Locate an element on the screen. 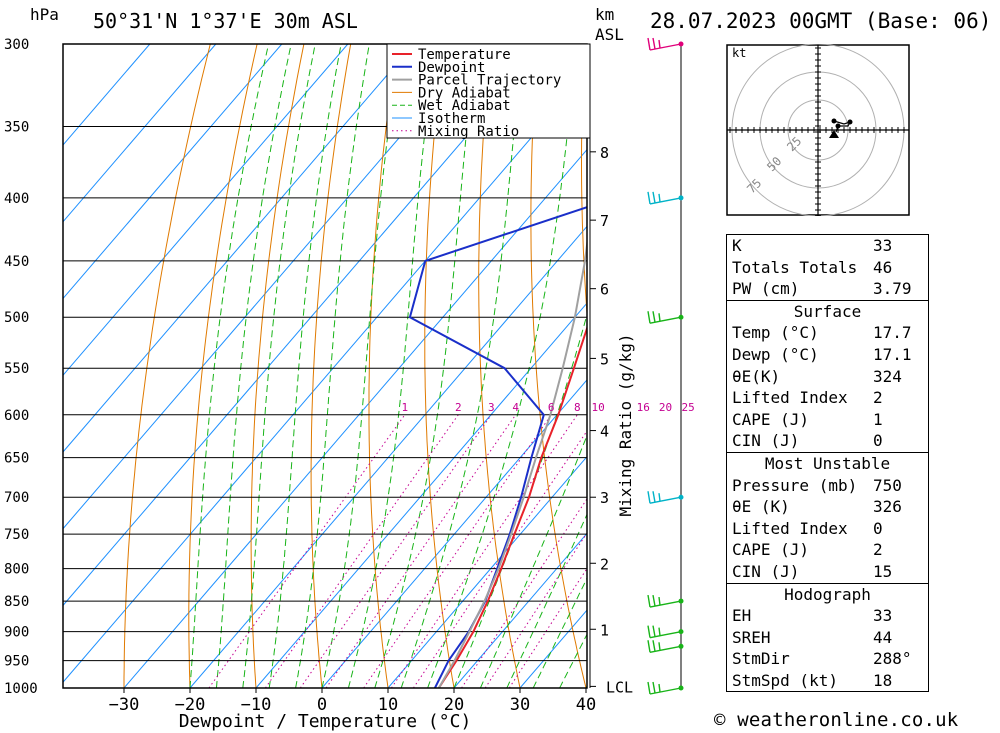 The height and width of the screenshot is (733, 1000). mu-row: θE (K) 326 is located at coordinates (827, 507).